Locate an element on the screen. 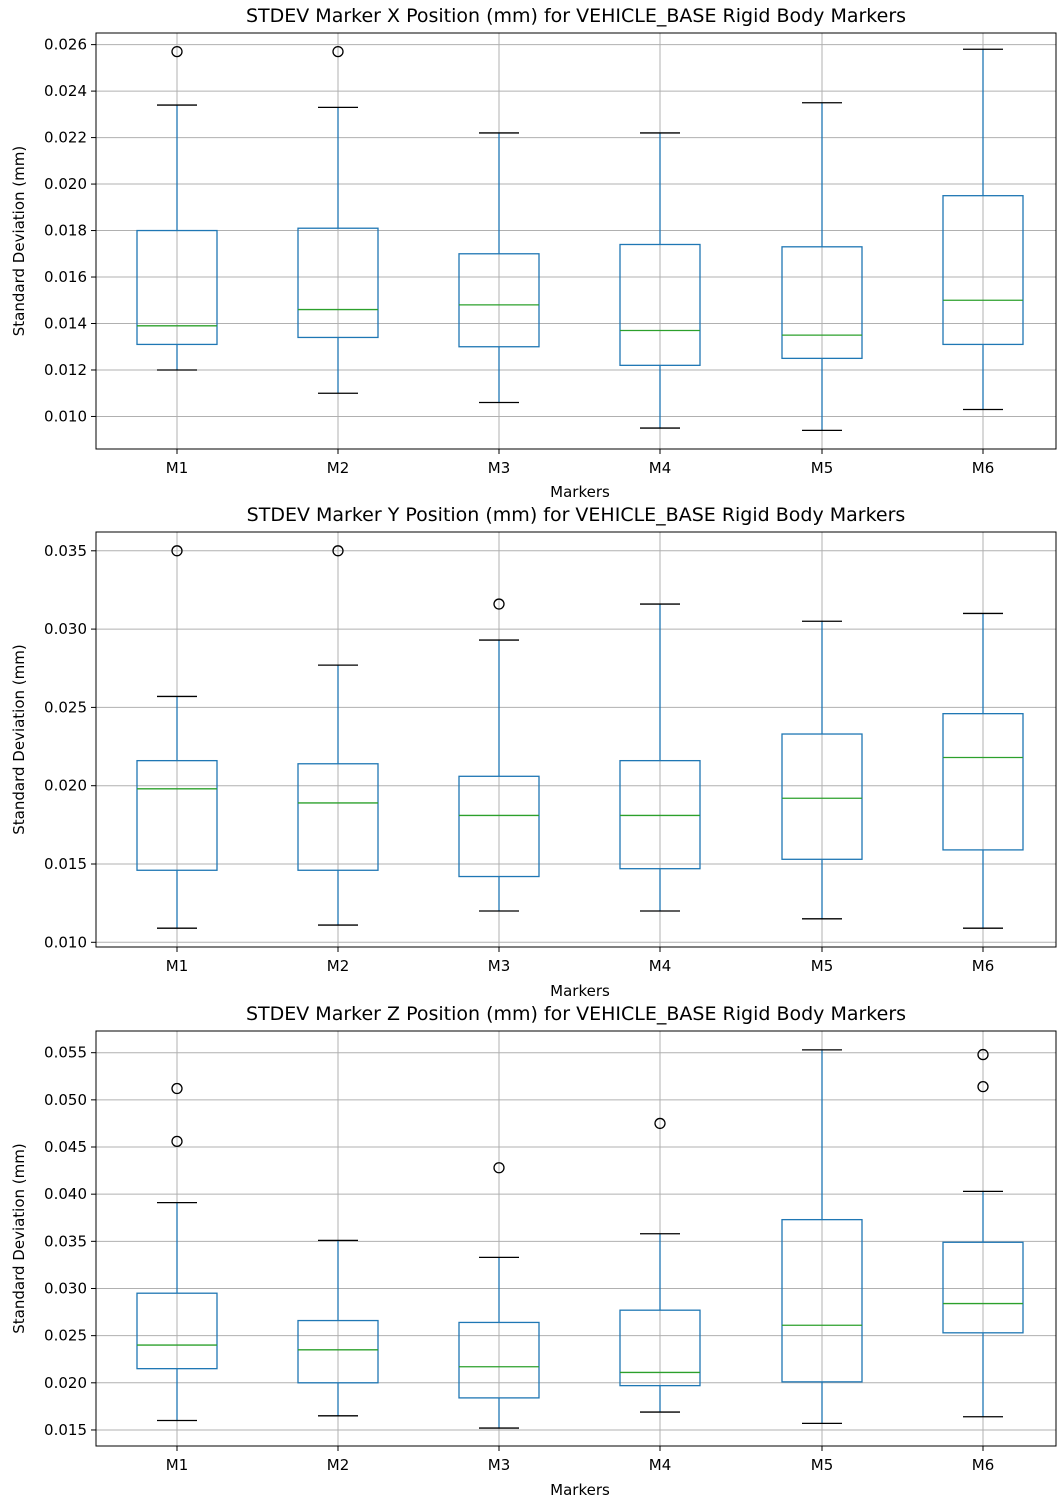 This screenshot has height=1501, width=1057. y-tick-label: 0.022 is located at coordinates (65, 138).